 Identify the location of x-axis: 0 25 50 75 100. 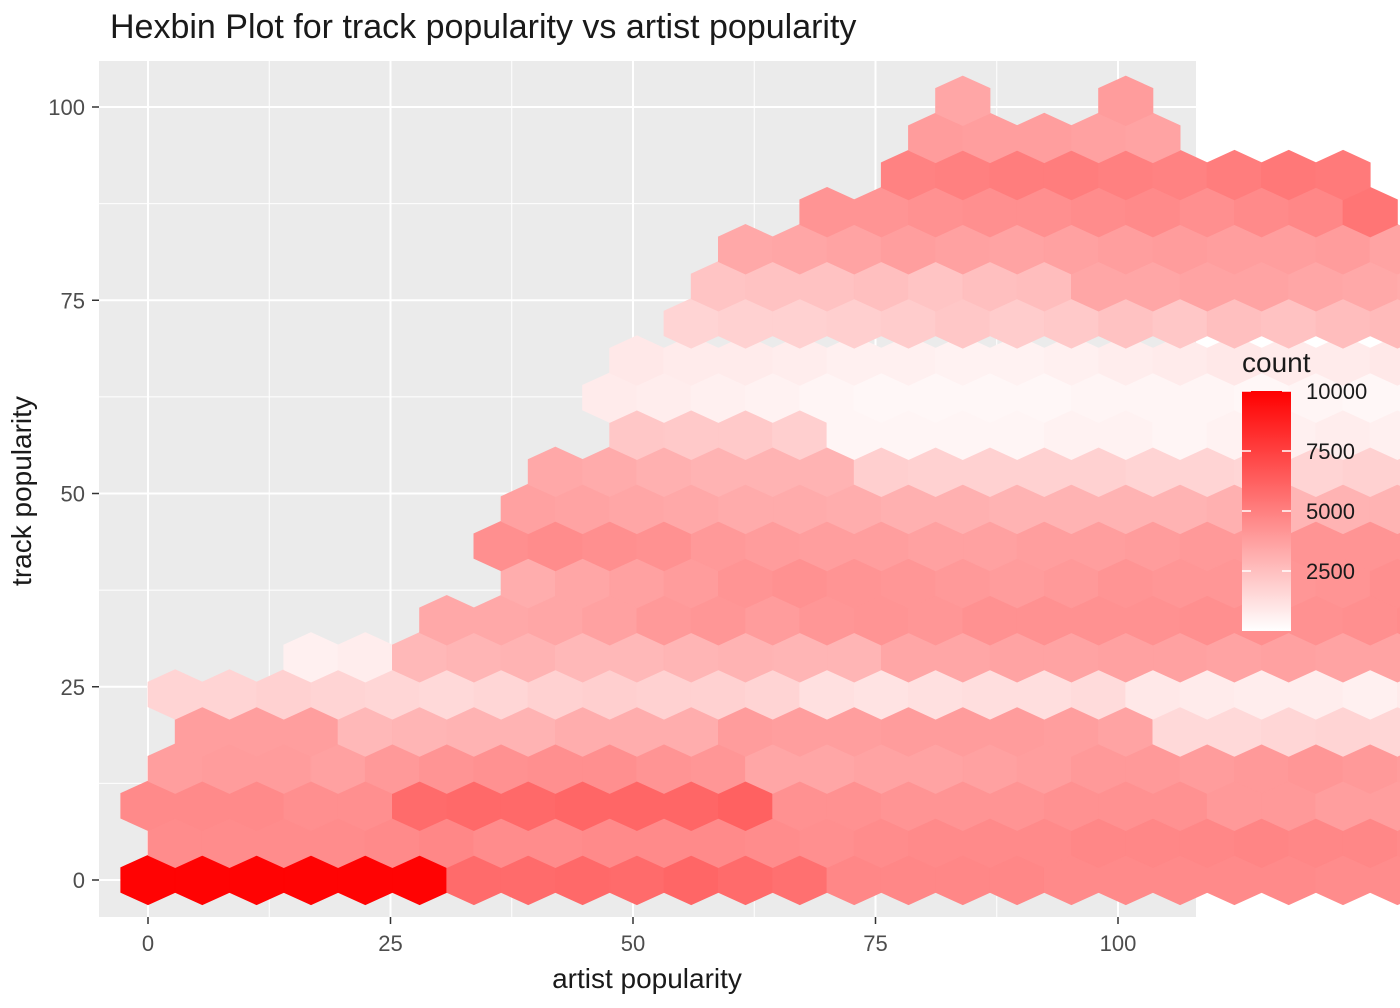
(639, 936).